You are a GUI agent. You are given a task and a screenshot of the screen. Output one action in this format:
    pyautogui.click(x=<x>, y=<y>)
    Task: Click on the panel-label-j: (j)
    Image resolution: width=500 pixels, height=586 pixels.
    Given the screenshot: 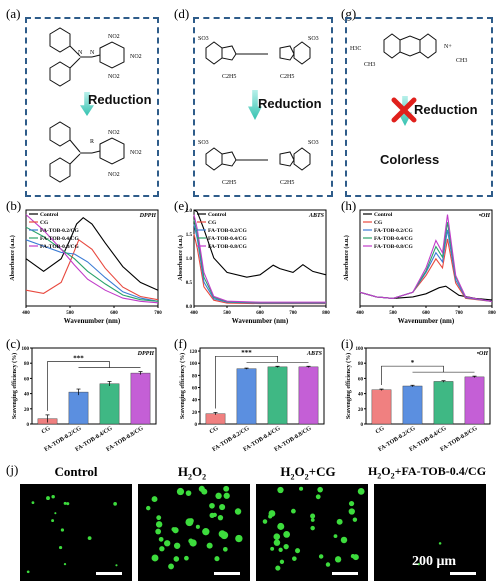 What is the action you would take?
    pyautogui.click(x=12, y=469)
    